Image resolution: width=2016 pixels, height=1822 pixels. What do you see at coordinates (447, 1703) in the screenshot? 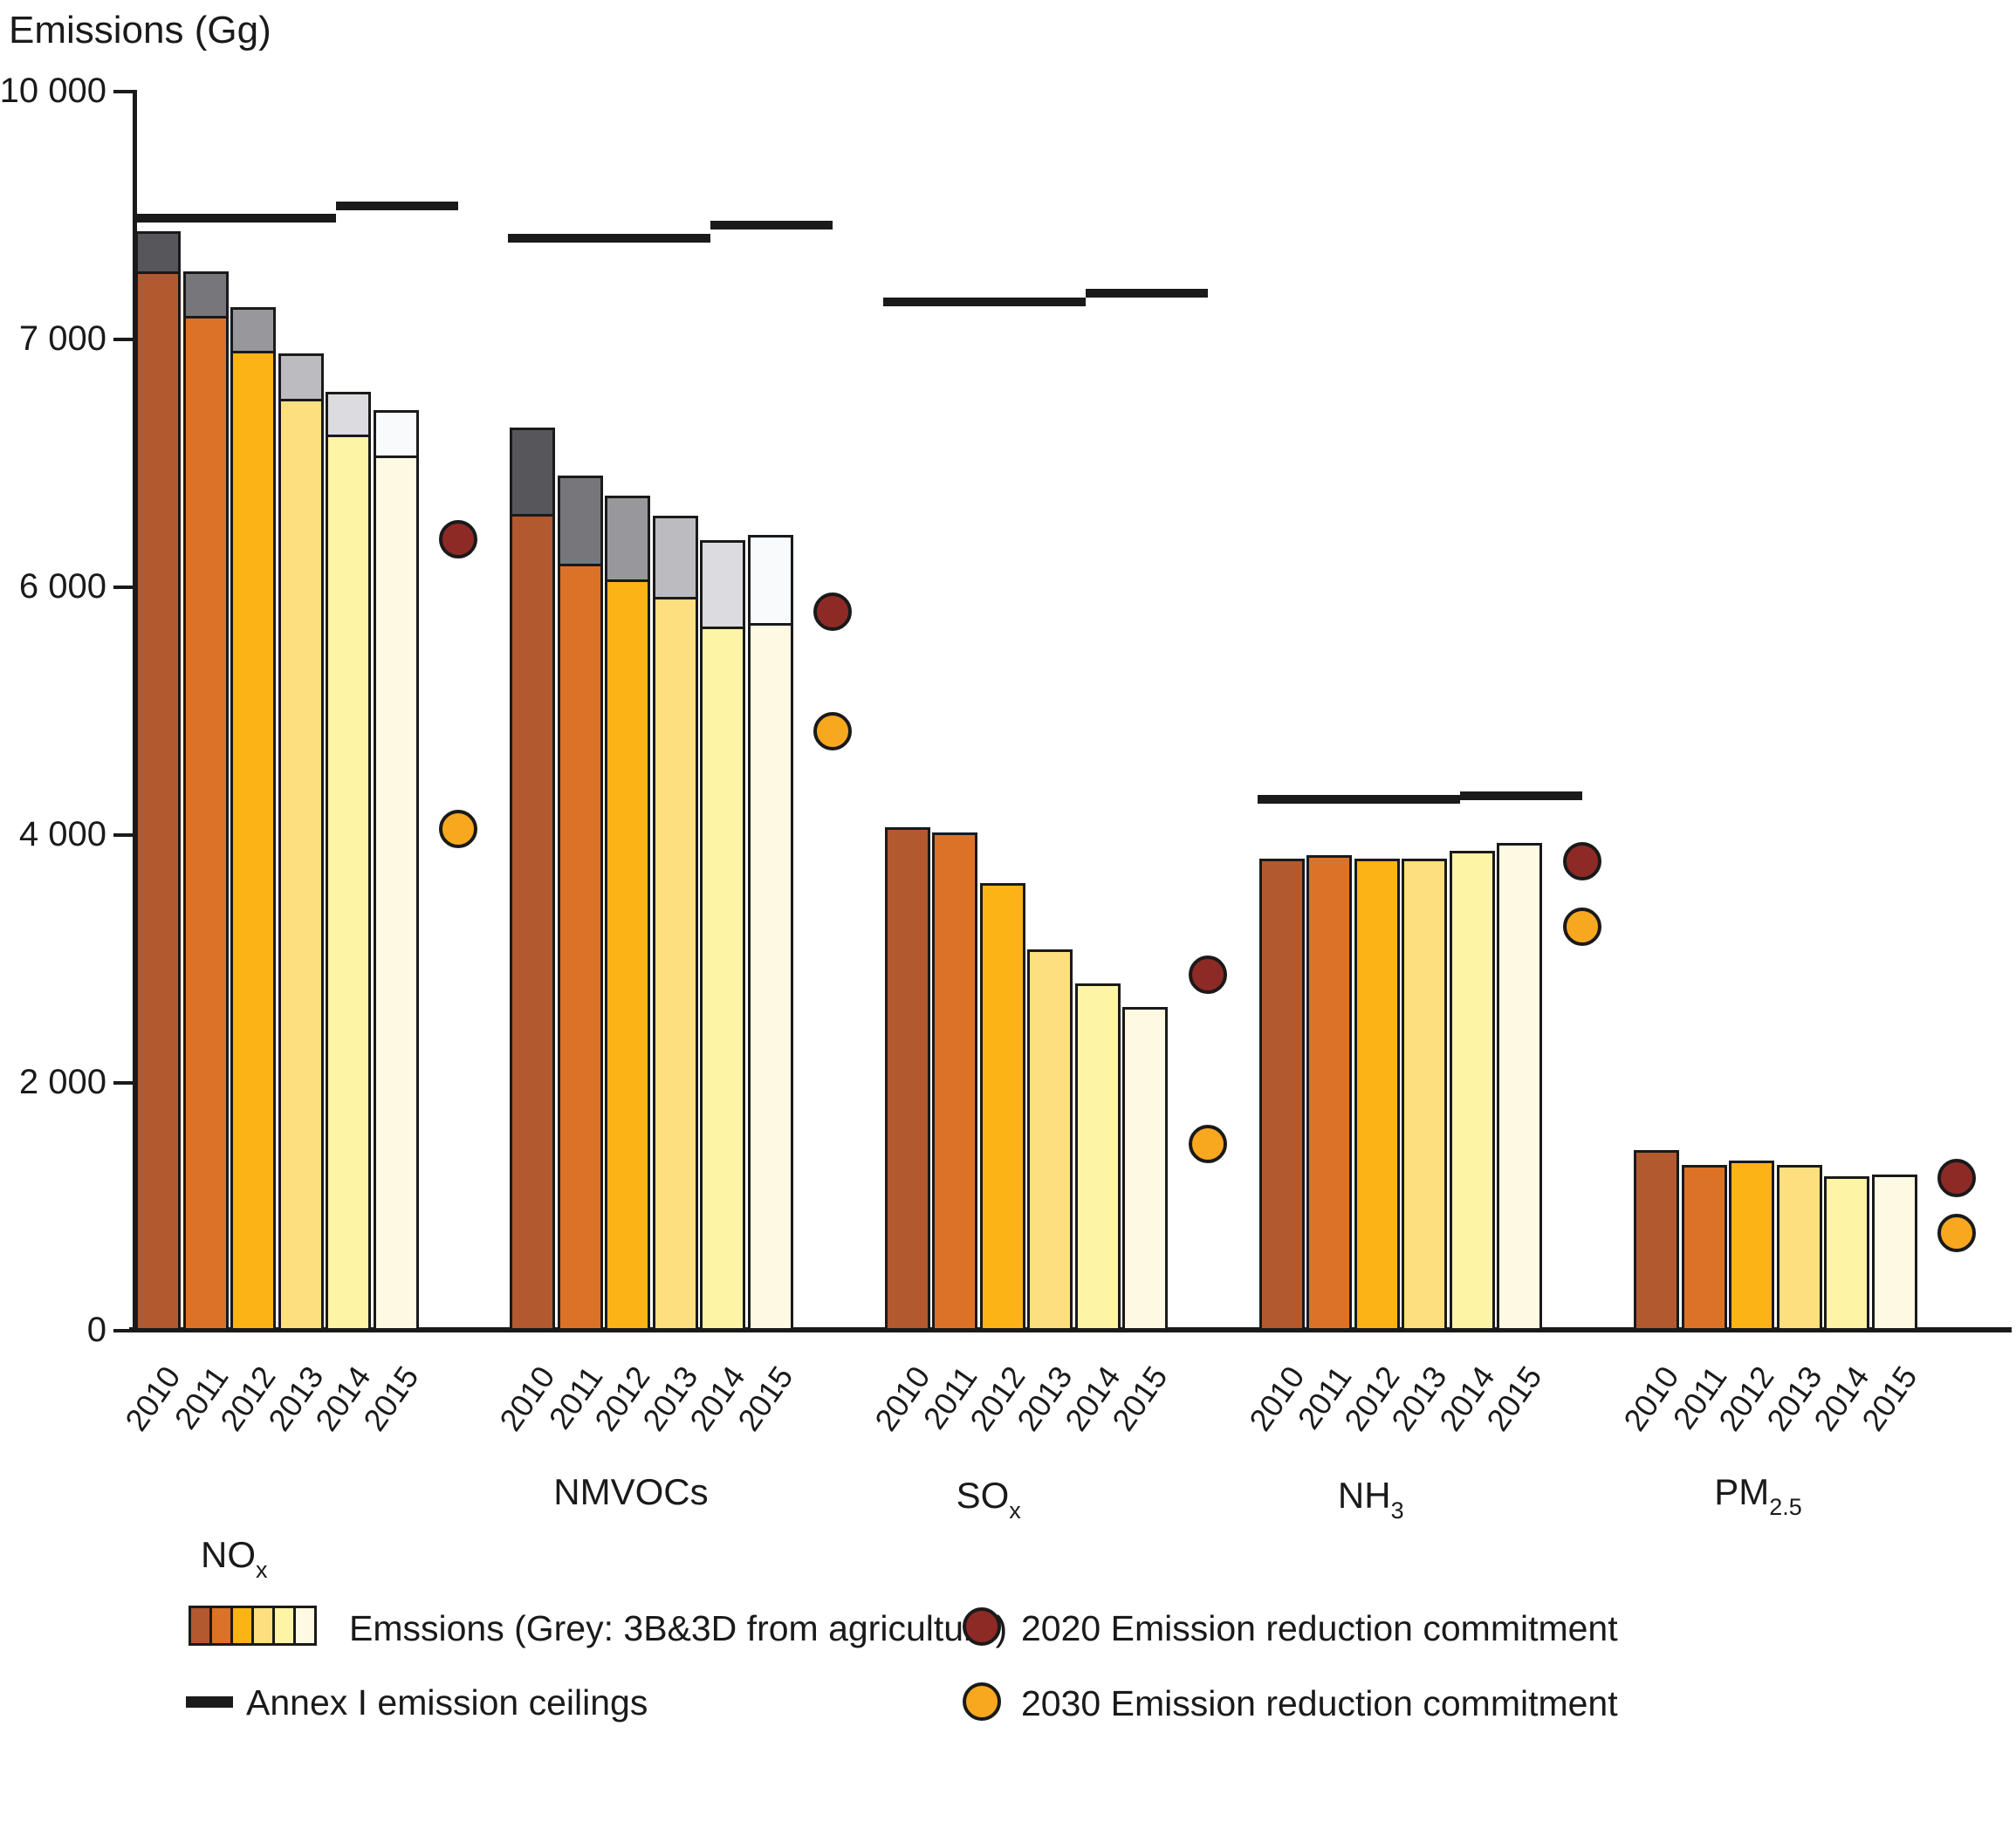
I see `legend-ceilings-label: Annex I emission ceilings` at bounding box center [447, 1703].